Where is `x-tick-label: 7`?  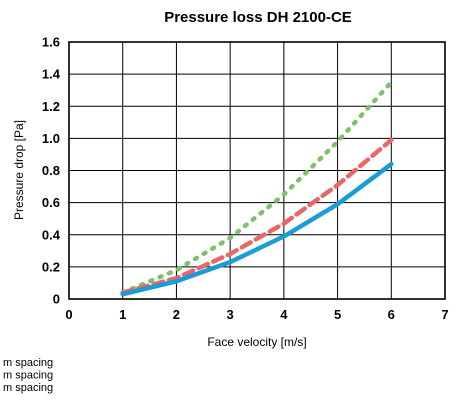 x-tick-label: 7 is located at coordinates (444, 314).